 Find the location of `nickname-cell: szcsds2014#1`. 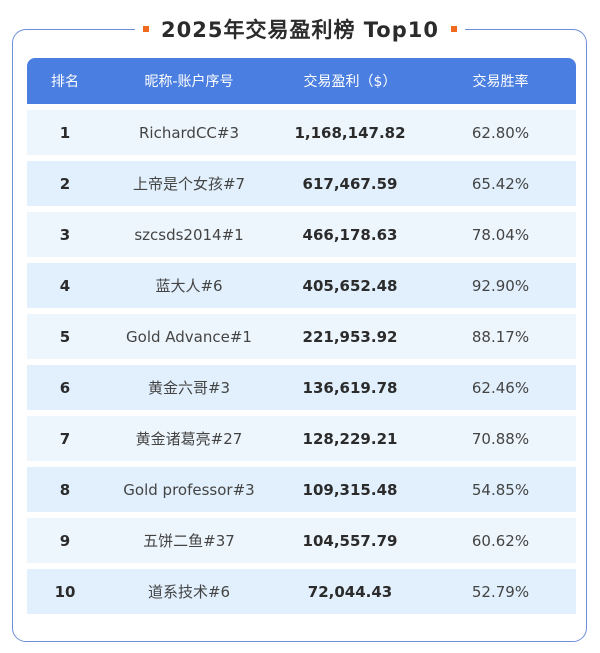

nickname-cell: szcsds2014#1 is located at coordinates (189, 234).